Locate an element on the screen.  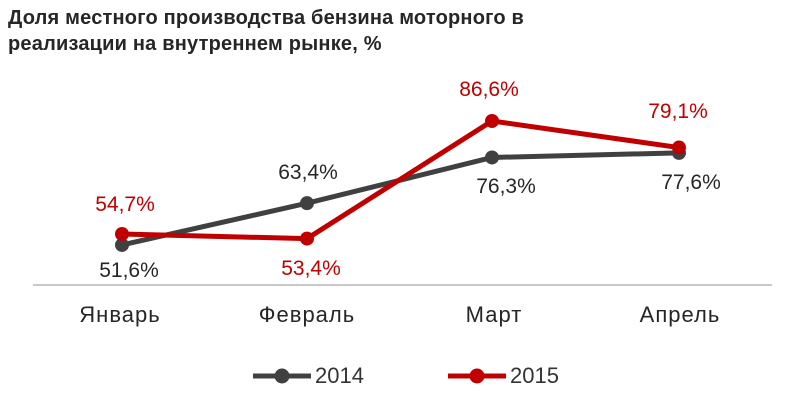
data-label-2015-1: 53,4% is located at coordinates (311, 268).